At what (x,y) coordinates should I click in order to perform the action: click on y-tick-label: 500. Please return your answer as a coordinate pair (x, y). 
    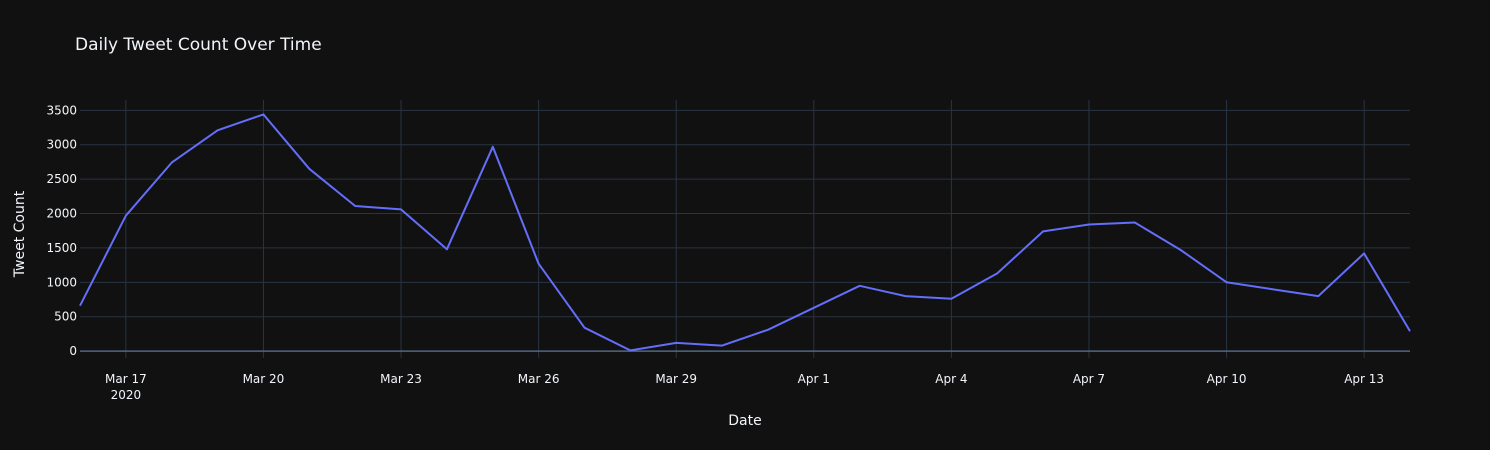
    Looking at the image, I should click on (65, 317).